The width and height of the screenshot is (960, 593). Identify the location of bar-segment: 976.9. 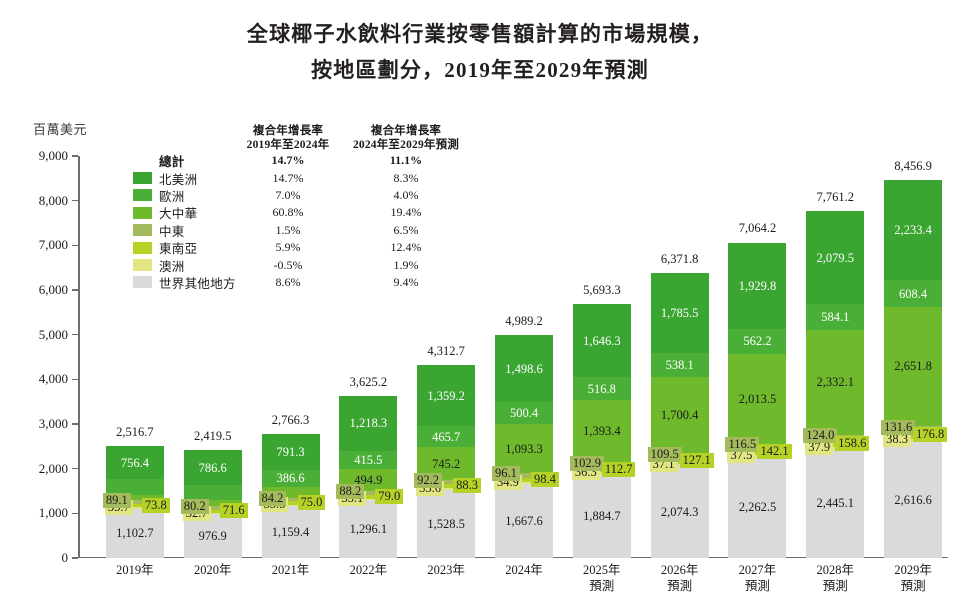
(212, 536).